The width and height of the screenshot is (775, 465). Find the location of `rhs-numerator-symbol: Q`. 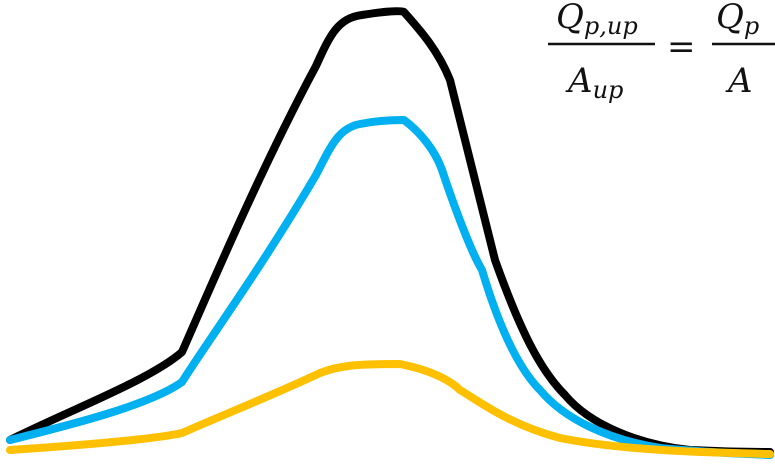

rhs-numerator-symbol: Q is located at coordinates (730, 18).